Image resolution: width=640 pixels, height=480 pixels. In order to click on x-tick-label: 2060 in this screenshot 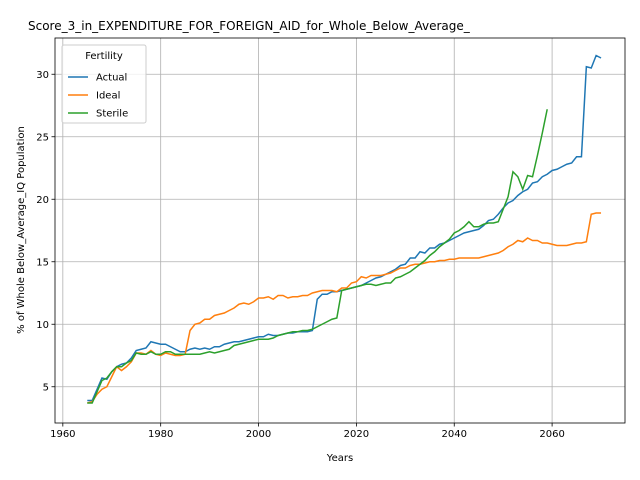, I will do `click(551, 434)`.